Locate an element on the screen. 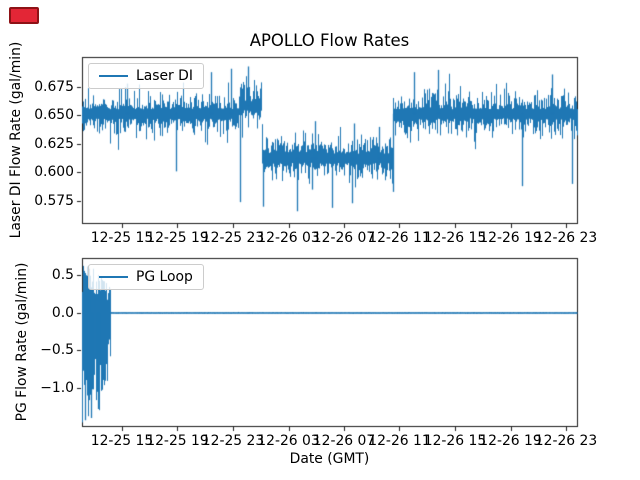 Image resolution: width=640 pixels, height=480 pixels. y-tick-label: −1.0 is located at coordinates (57, 387).